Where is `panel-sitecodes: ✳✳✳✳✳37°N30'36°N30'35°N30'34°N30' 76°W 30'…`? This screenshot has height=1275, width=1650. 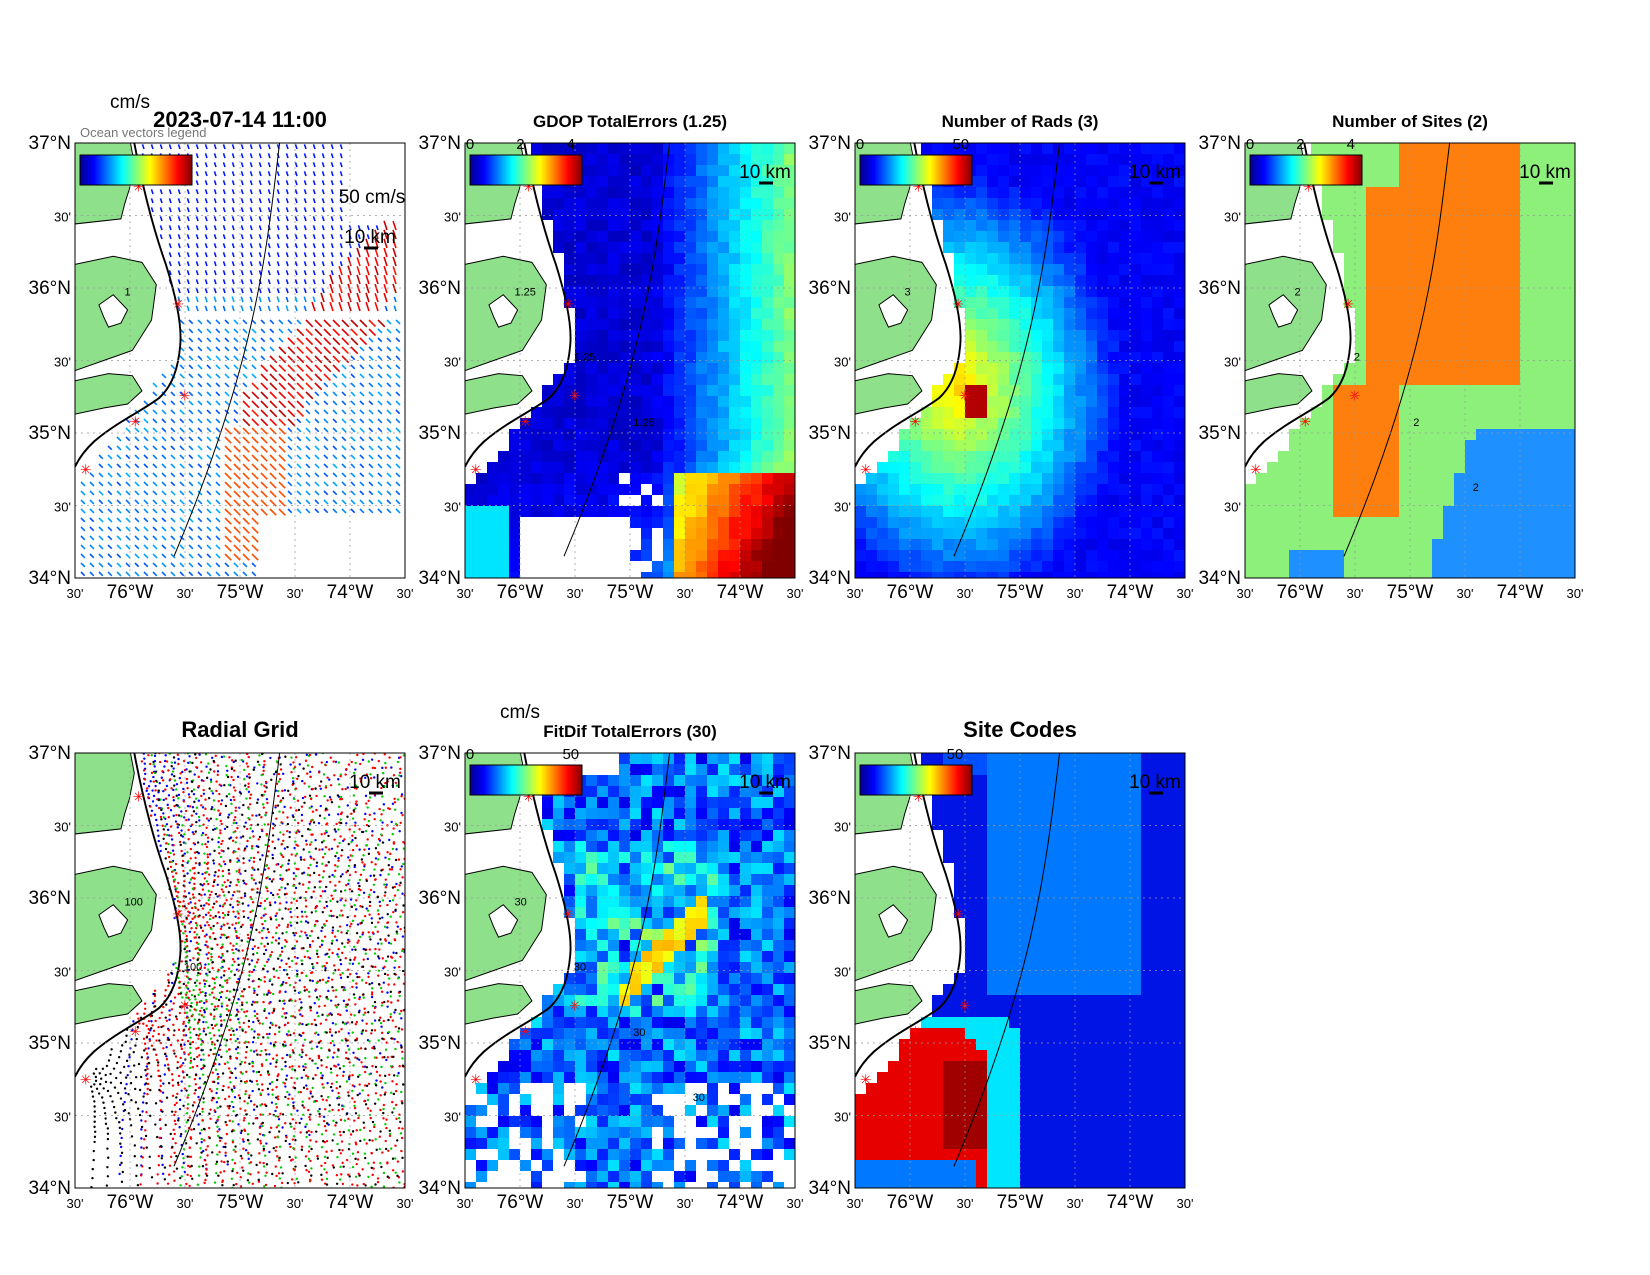
panel-sitecodes: ✳✳✳✳✳37°N30'36°N30'35°N30'34°N30' 76°W 30'… is located at coordinates (1001, 965).